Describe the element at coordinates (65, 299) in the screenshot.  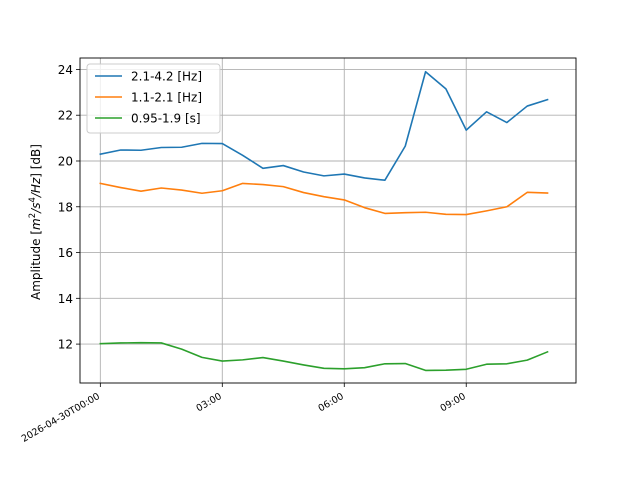
I see `y-tick-label: 14` at that location.